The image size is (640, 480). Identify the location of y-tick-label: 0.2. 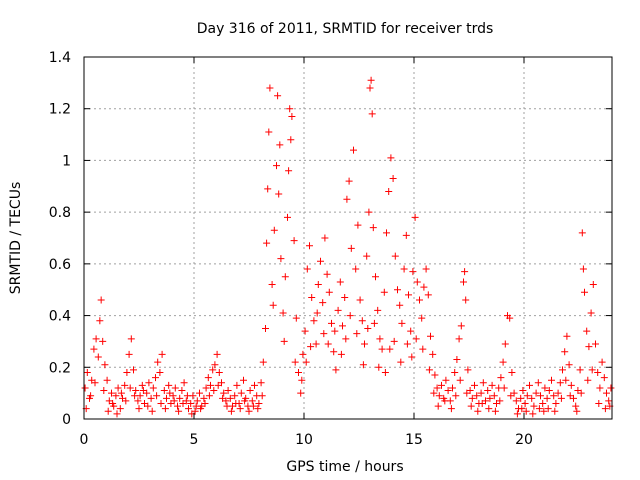
(60, 368).